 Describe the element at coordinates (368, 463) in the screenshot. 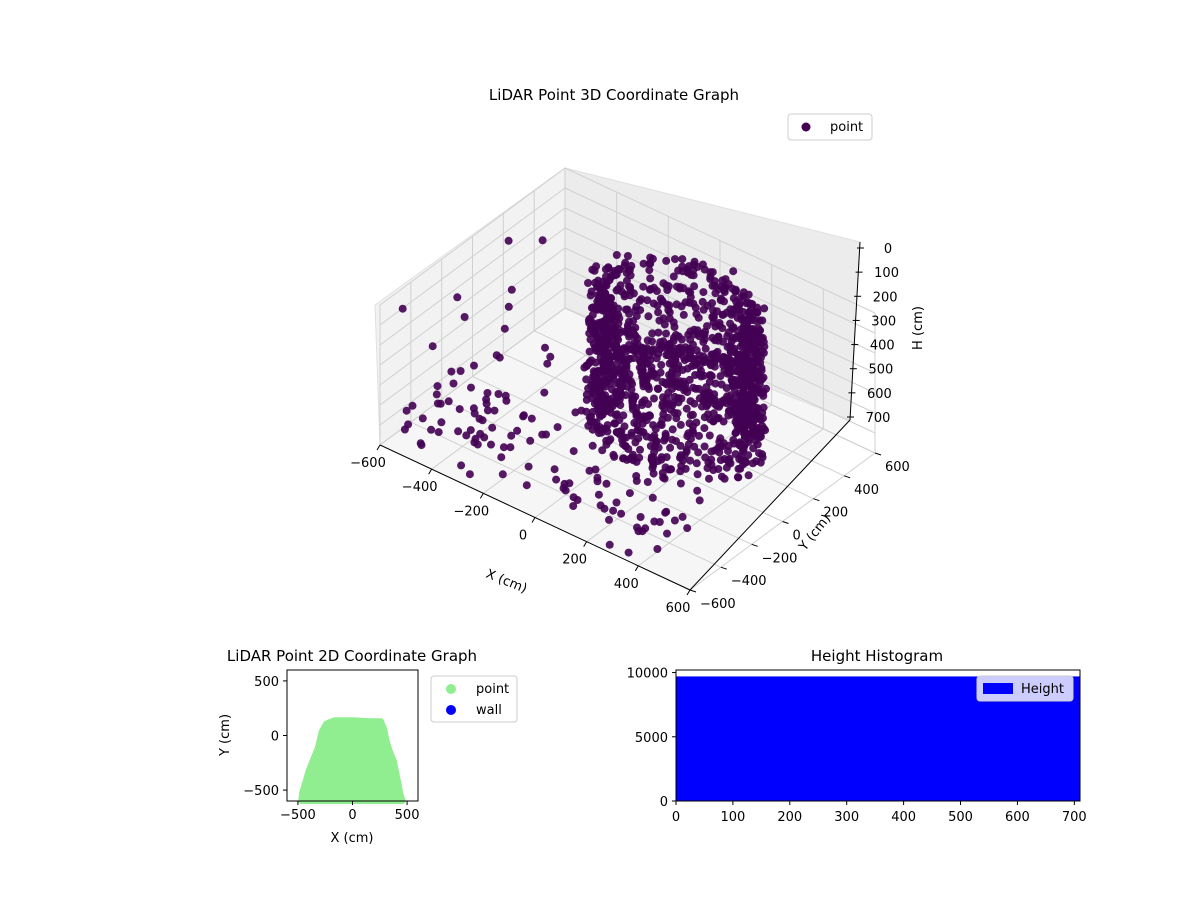

I see `x-tick-label: −600` at that location.